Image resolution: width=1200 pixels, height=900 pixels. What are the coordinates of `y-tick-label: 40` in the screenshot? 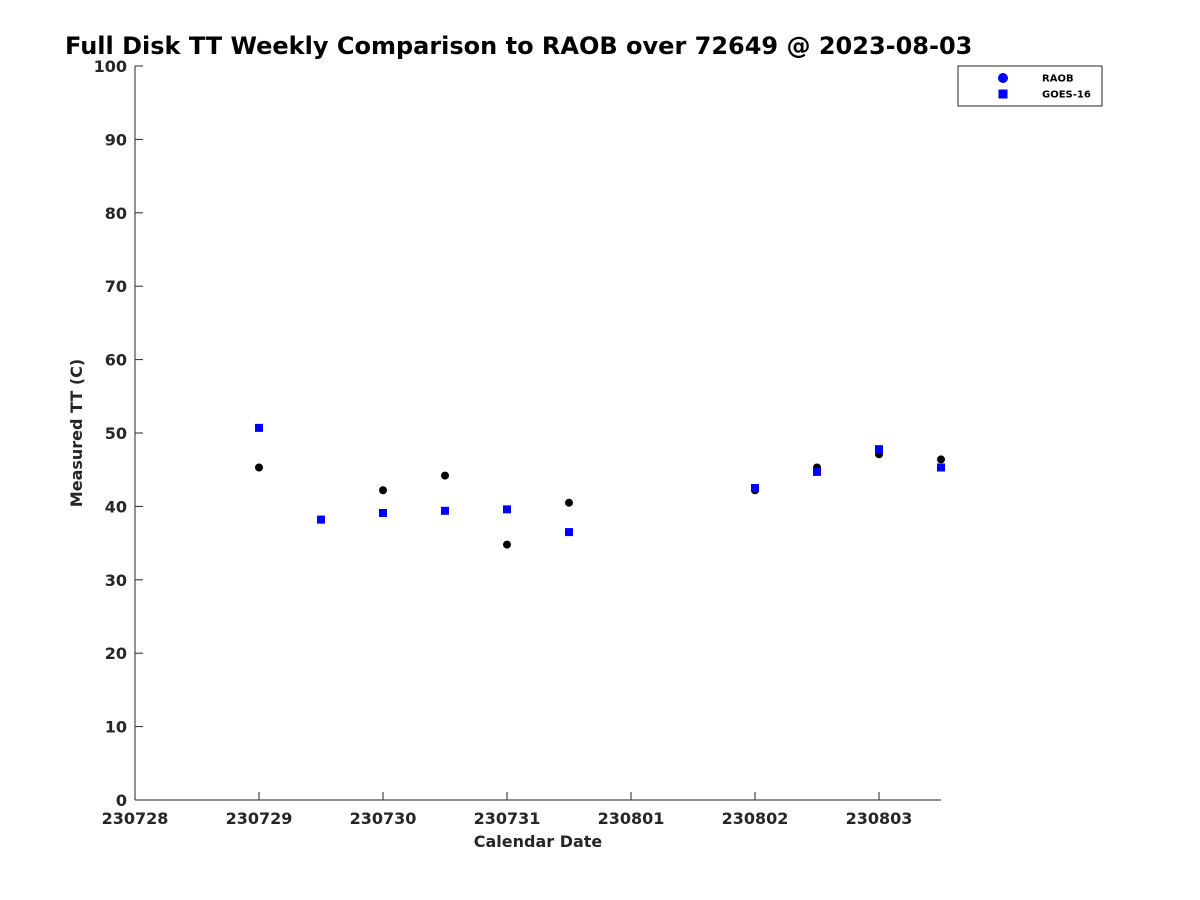 It's located at (116, 506).